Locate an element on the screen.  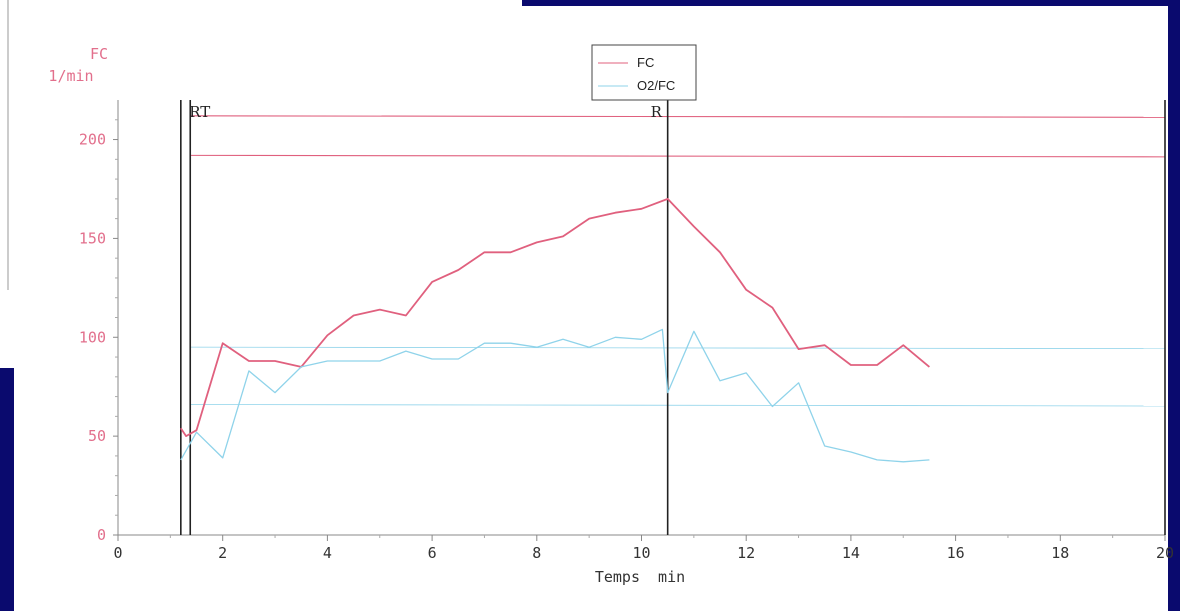
x-tick-label: 12 is located at coordinates (746, 553).